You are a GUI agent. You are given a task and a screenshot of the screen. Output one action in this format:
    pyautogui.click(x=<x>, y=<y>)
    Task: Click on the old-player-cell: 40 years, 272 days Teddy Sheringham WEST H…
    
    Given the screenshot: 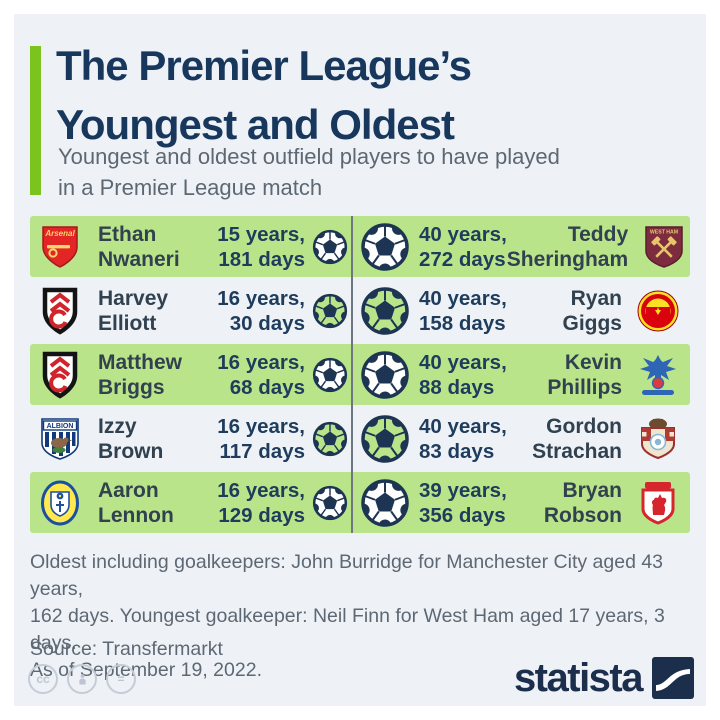 What is the action you would take?
    pyautogui.click(x=521, y=246)
    